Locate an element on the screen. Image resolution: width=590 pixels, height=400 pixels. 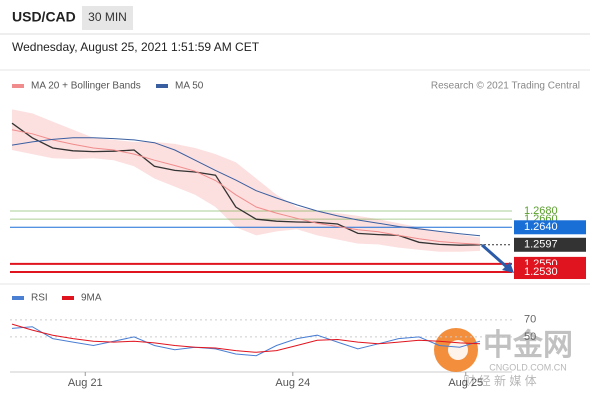
x-tick-label: Aug 25 is located at coordinates (465, 383).